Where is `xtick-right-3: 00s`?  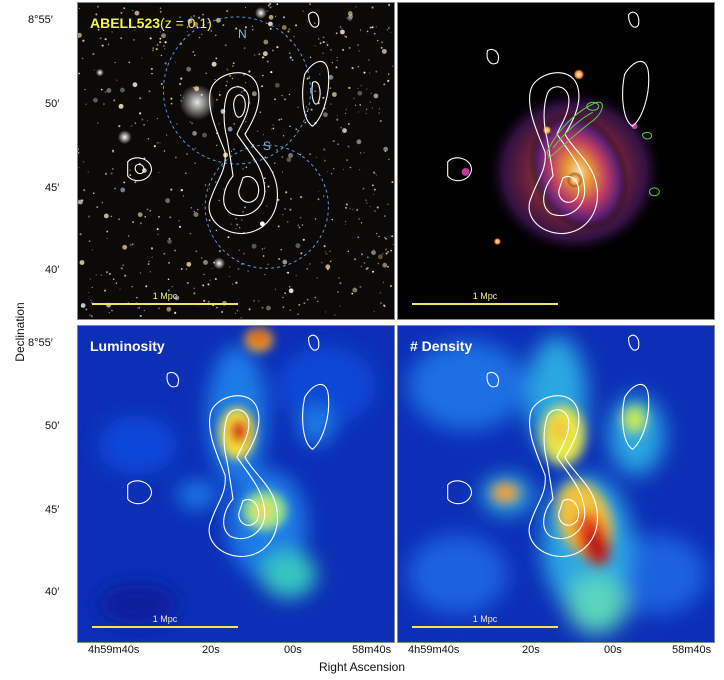
xtick-right-3: 00s is located at coordinates (613, 650).